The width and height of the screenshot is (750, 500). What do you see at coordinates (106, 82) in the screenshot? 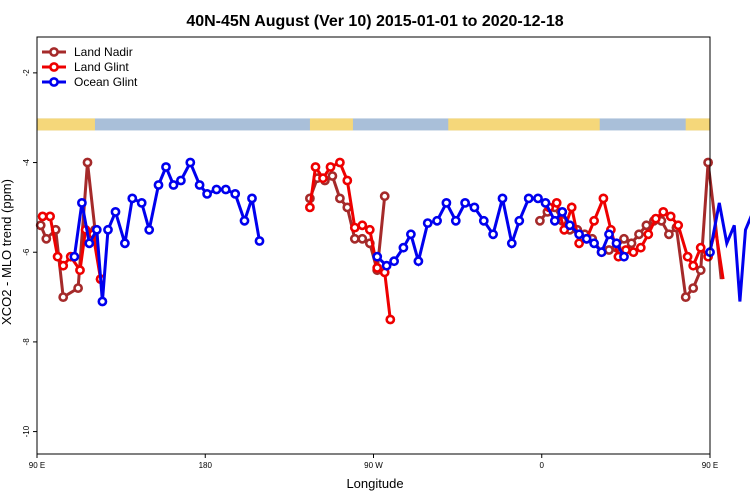
I see `legend-label: Ocean Glint` at bounding box center [106, 82].